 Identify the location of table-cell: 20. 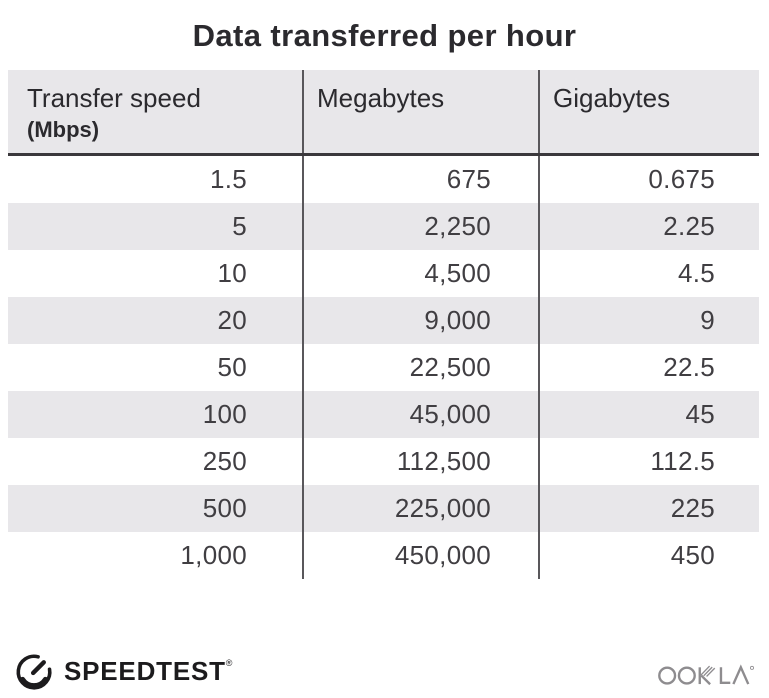
(232, 320).